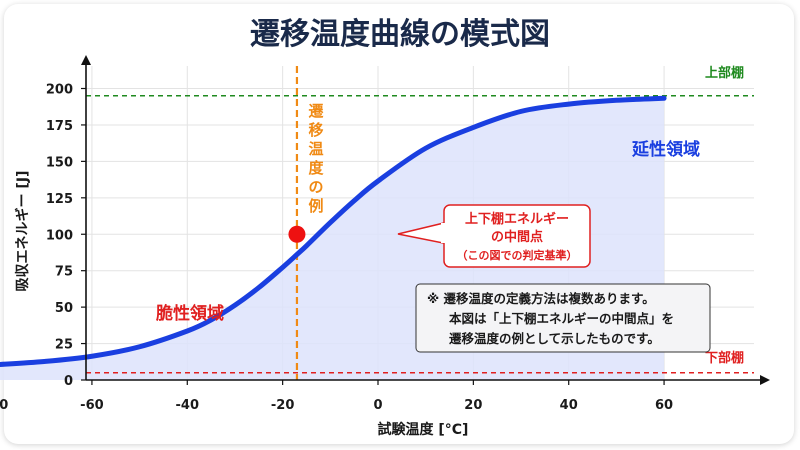  What do you see at coordinates (473, 405) in the screenshot?
I see `x-tick-label: 20` at bounding box center [473, 405].